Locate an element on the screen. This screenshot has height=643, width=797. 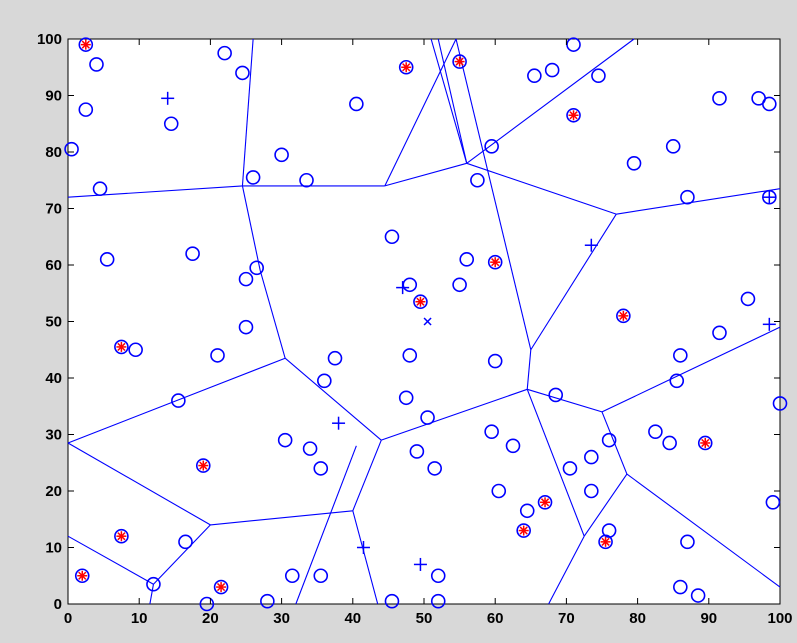
x-marker is located at coordinates (427, 321).